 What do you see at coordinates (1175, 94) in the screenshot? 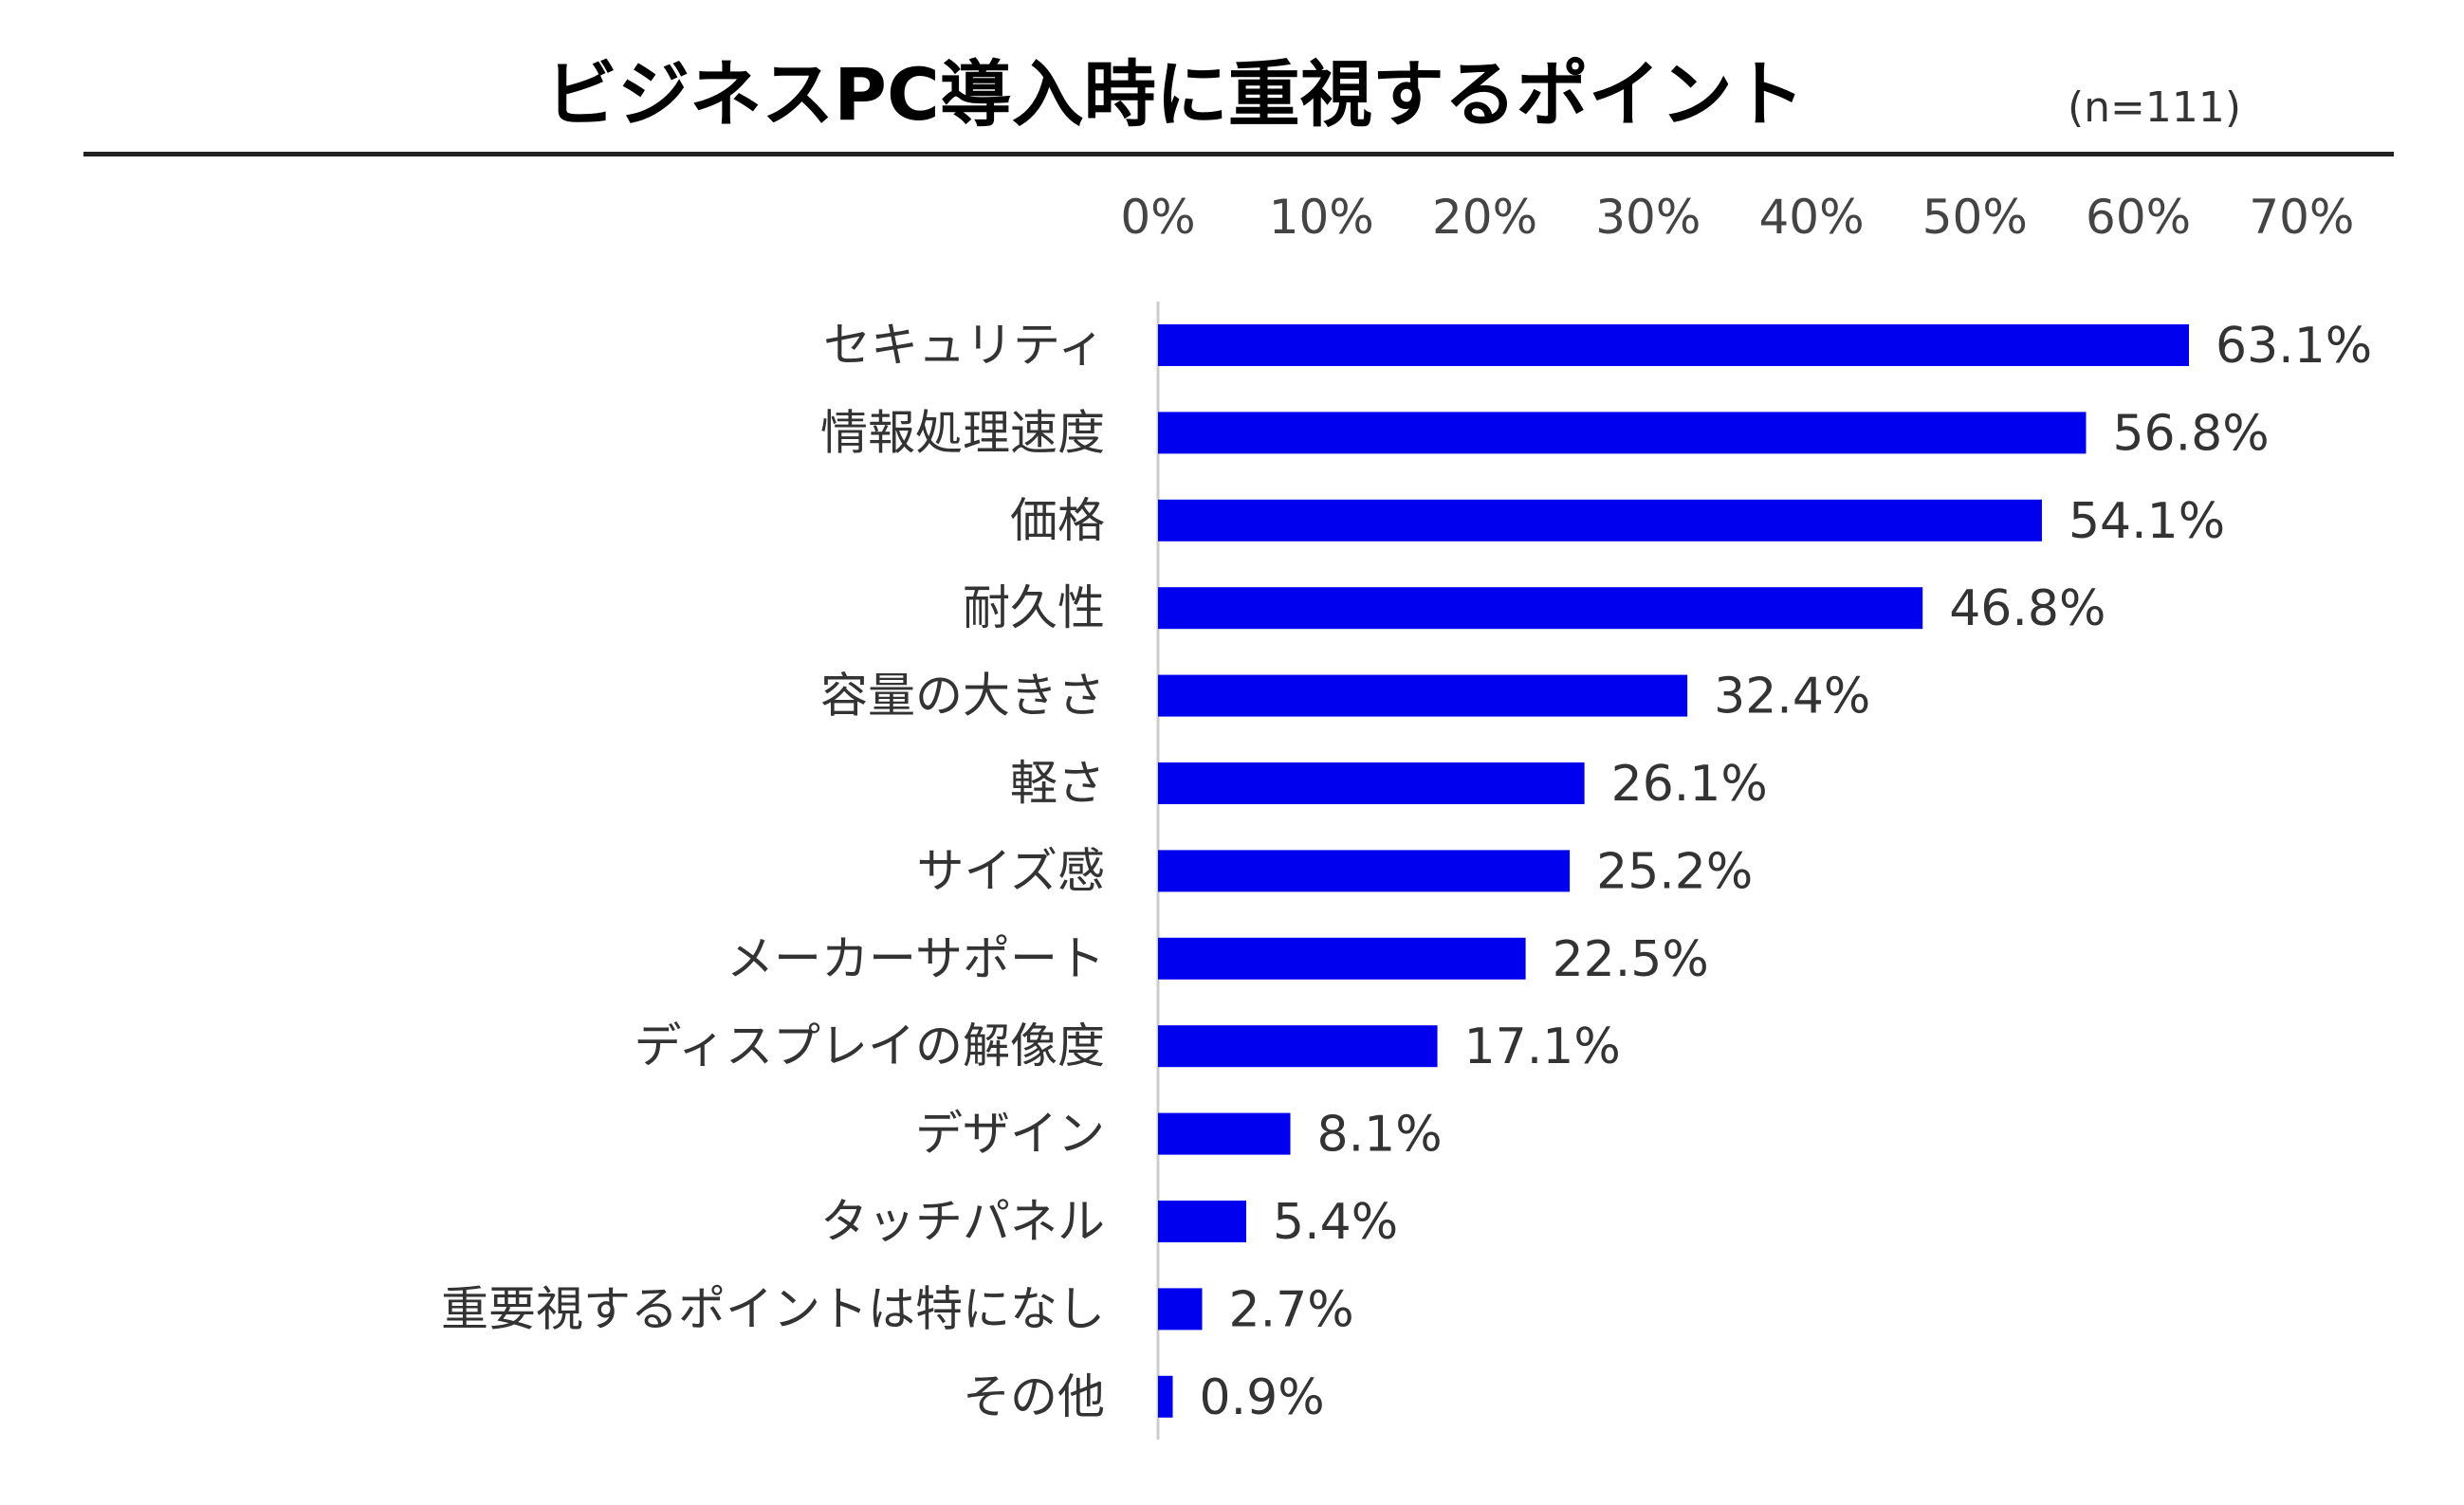
I see `chart-title-text: ビジネスPC導入時に重視するポイント` at bounding box center [1175, 94].